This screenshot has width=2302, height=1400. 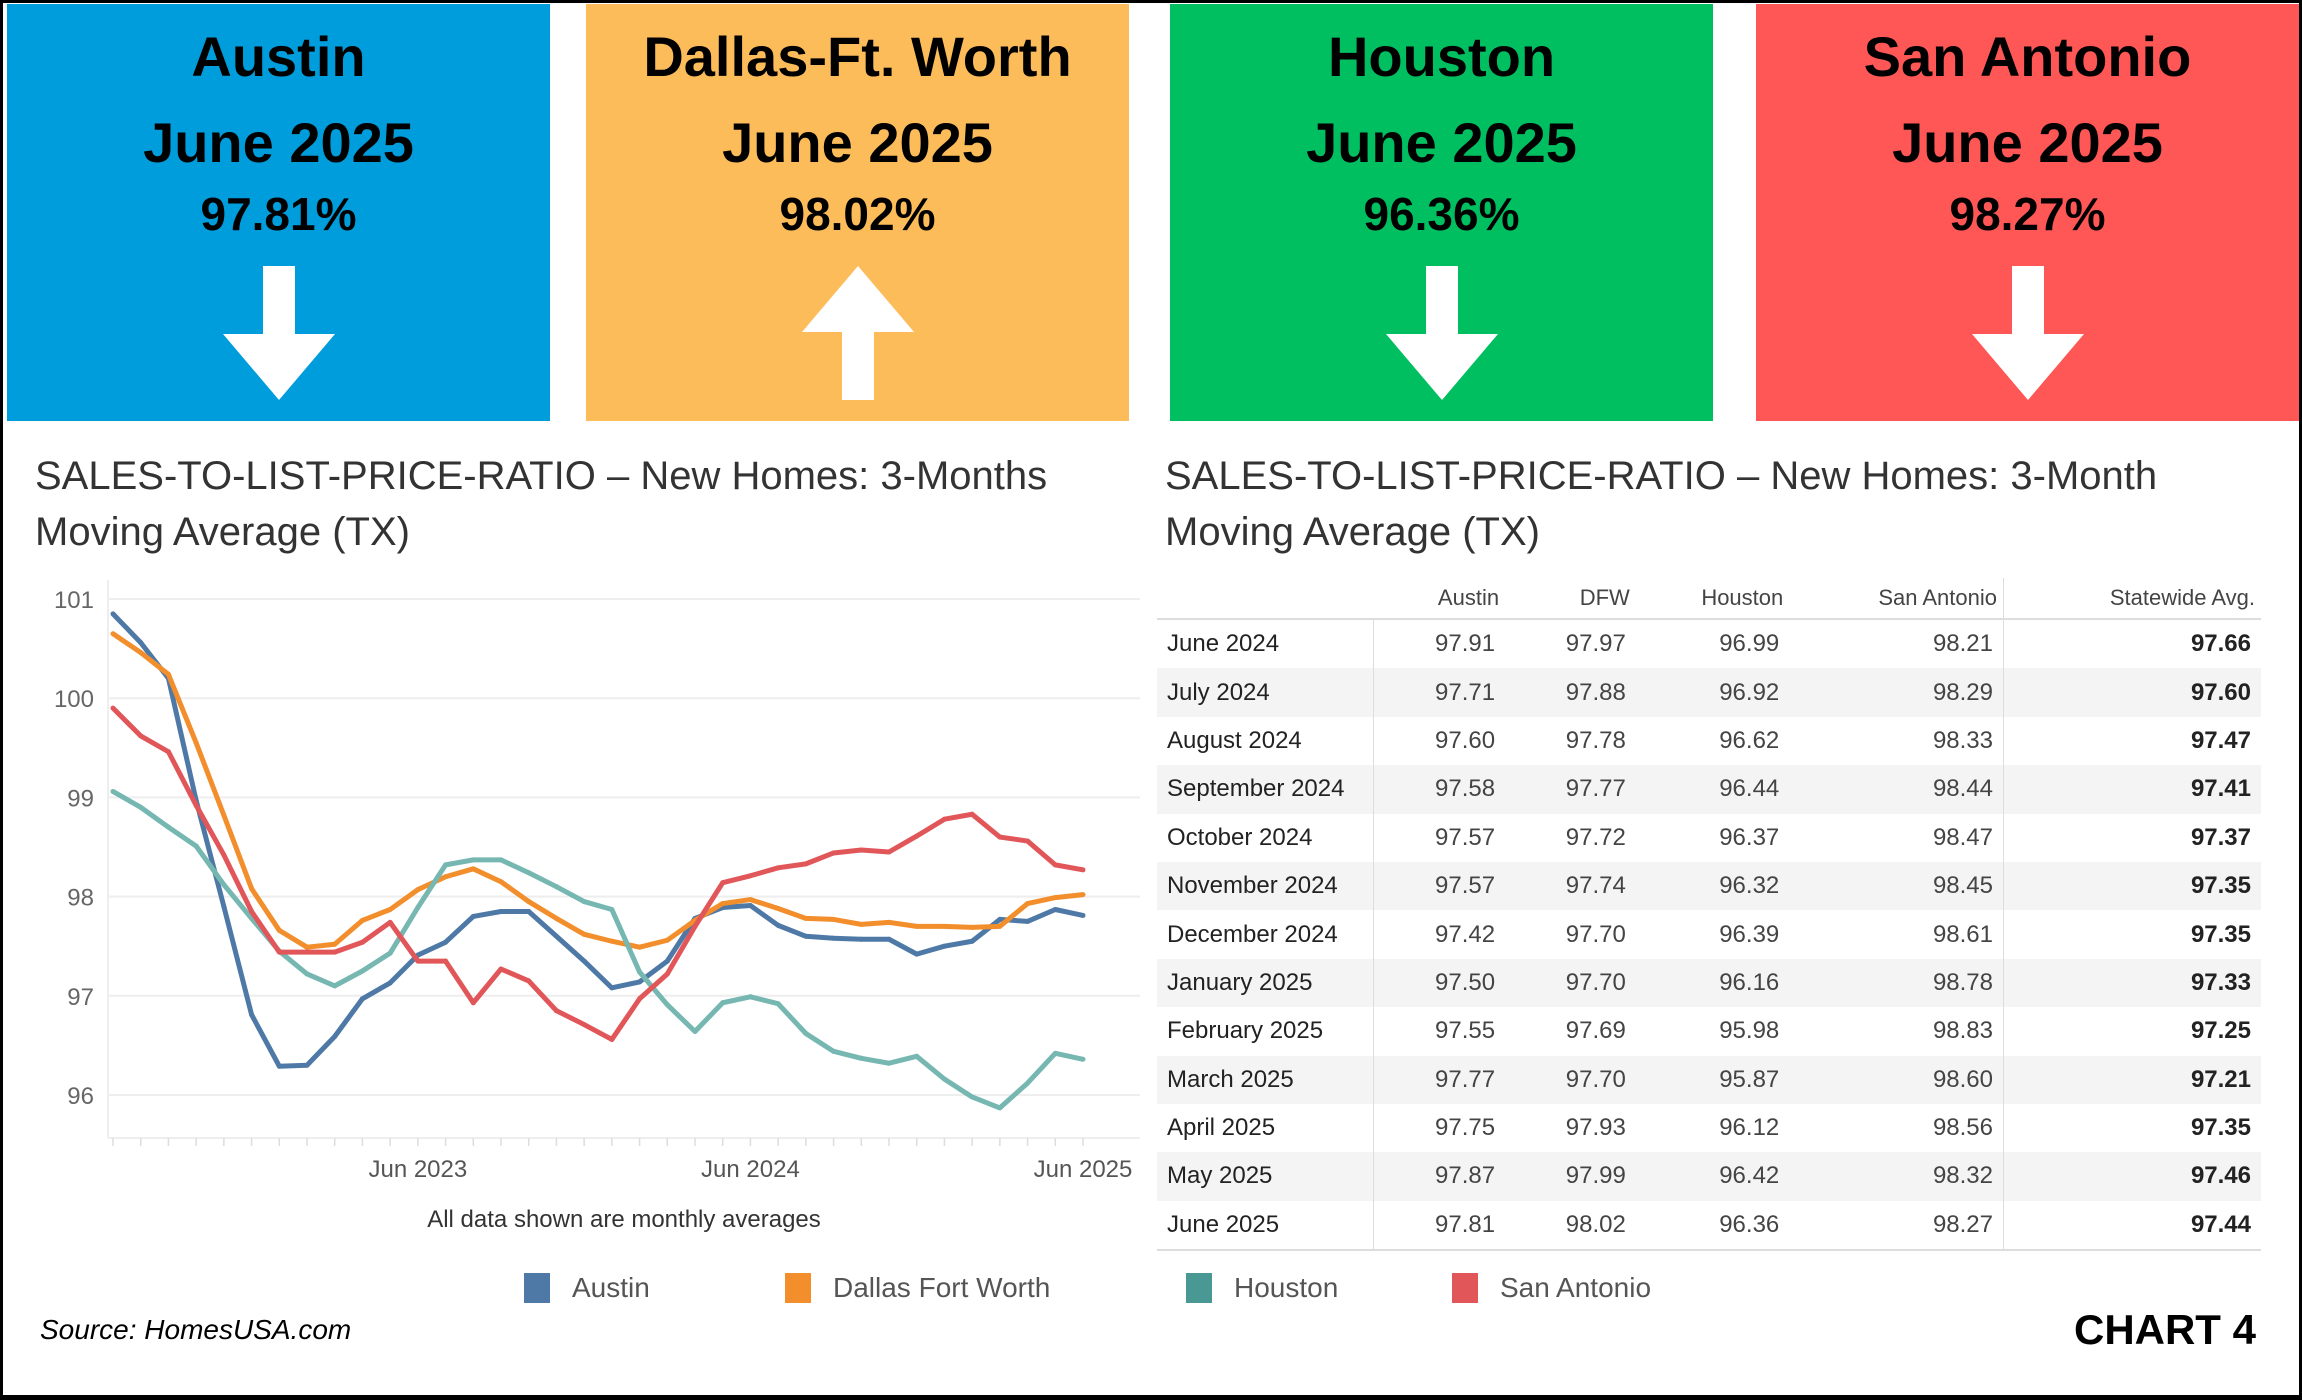 What do you see at coordinates (857, 212) in the screenshot?
I see `kpi-box-dallas-ft-worth: Dallas-Ft. Worth June 2025 98.02%` at bounding box center [857, 212].